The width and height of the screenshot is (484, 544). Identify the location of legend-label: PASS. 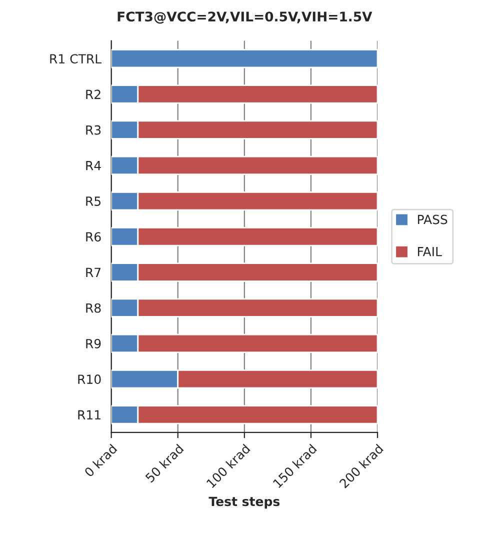
(433, 219).